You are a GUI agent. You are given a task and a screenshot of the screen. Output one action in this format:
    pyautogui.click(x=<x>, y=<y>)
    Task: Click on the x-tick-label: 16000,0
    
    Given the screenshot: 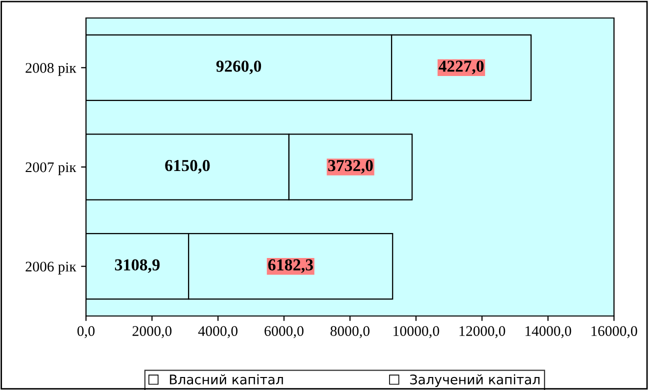 What is the action you would take?
    pyautogui.click(x=615, y=332)
    